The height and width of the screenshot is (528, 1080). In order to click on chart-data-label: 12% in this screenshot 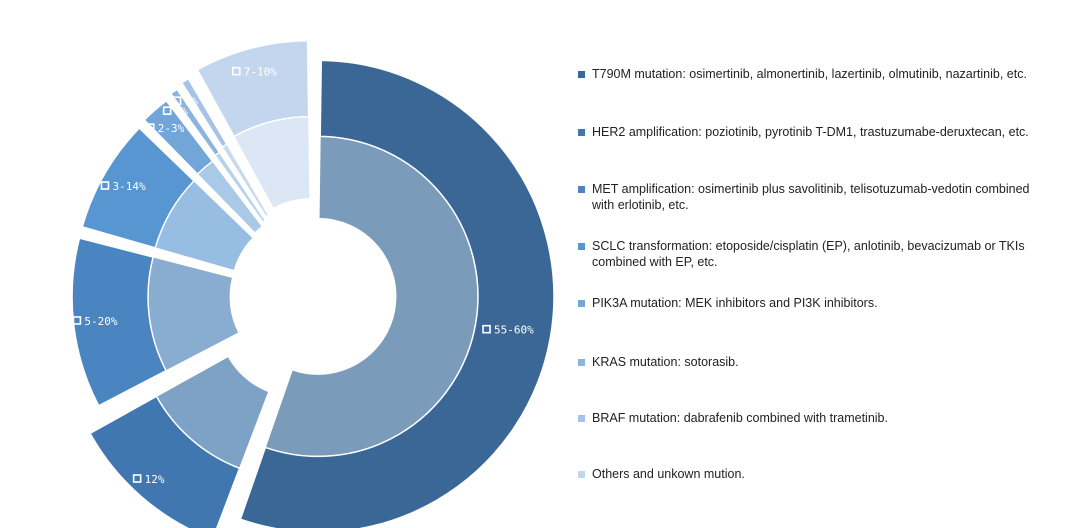, I will do `click(148, 479)`.